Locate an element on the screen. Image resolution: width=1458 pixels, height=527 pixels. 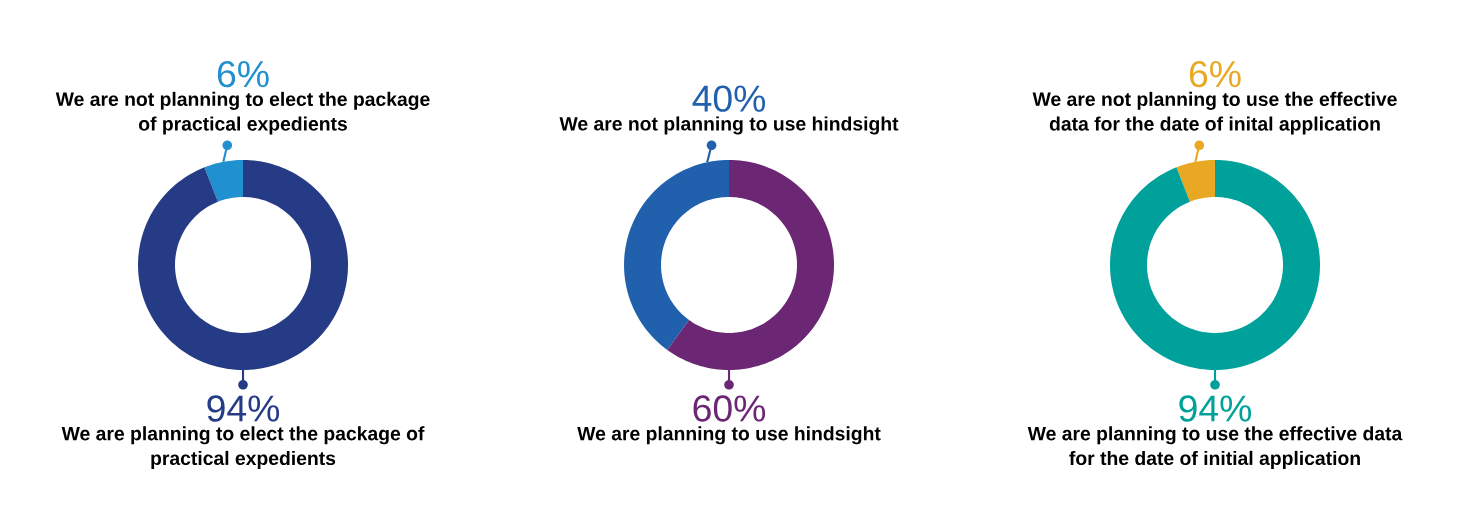
slice-label: We are not planning to elect the package of practical expedients is located at coordinates (242, 113).